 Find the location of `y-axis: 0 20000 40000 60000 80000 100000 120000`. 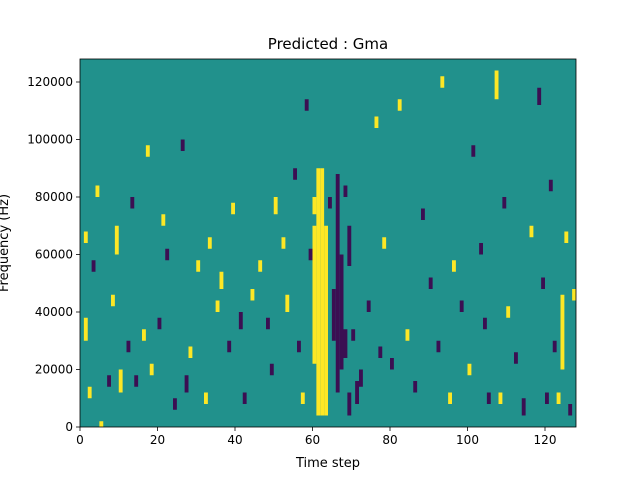

y-axis: 0 20000 40000 60000 80000 100000 120000 is located at coordinates (53, 254).